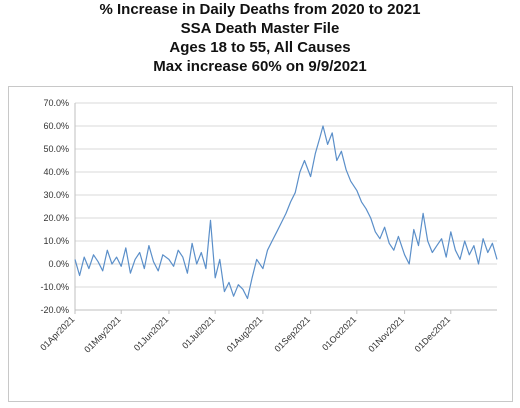 This screenshot has height=408, width=520. What do you see at coordinates (386, 334) in the screenshot?
I see `x-tick-label: 01Nov2021` at bounding box center [386, 334].